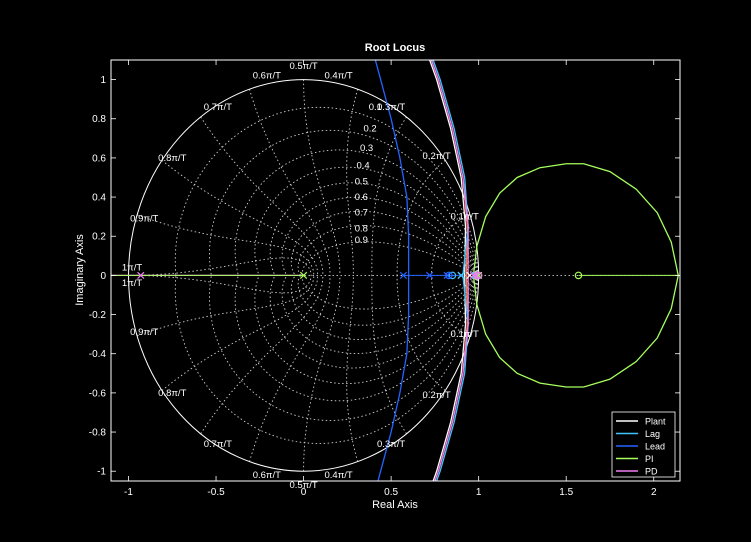  What do you see at coordinates (103, 276) in the screenshot?
I see `y-tick-label: 0` at bounding box center [103, 276].